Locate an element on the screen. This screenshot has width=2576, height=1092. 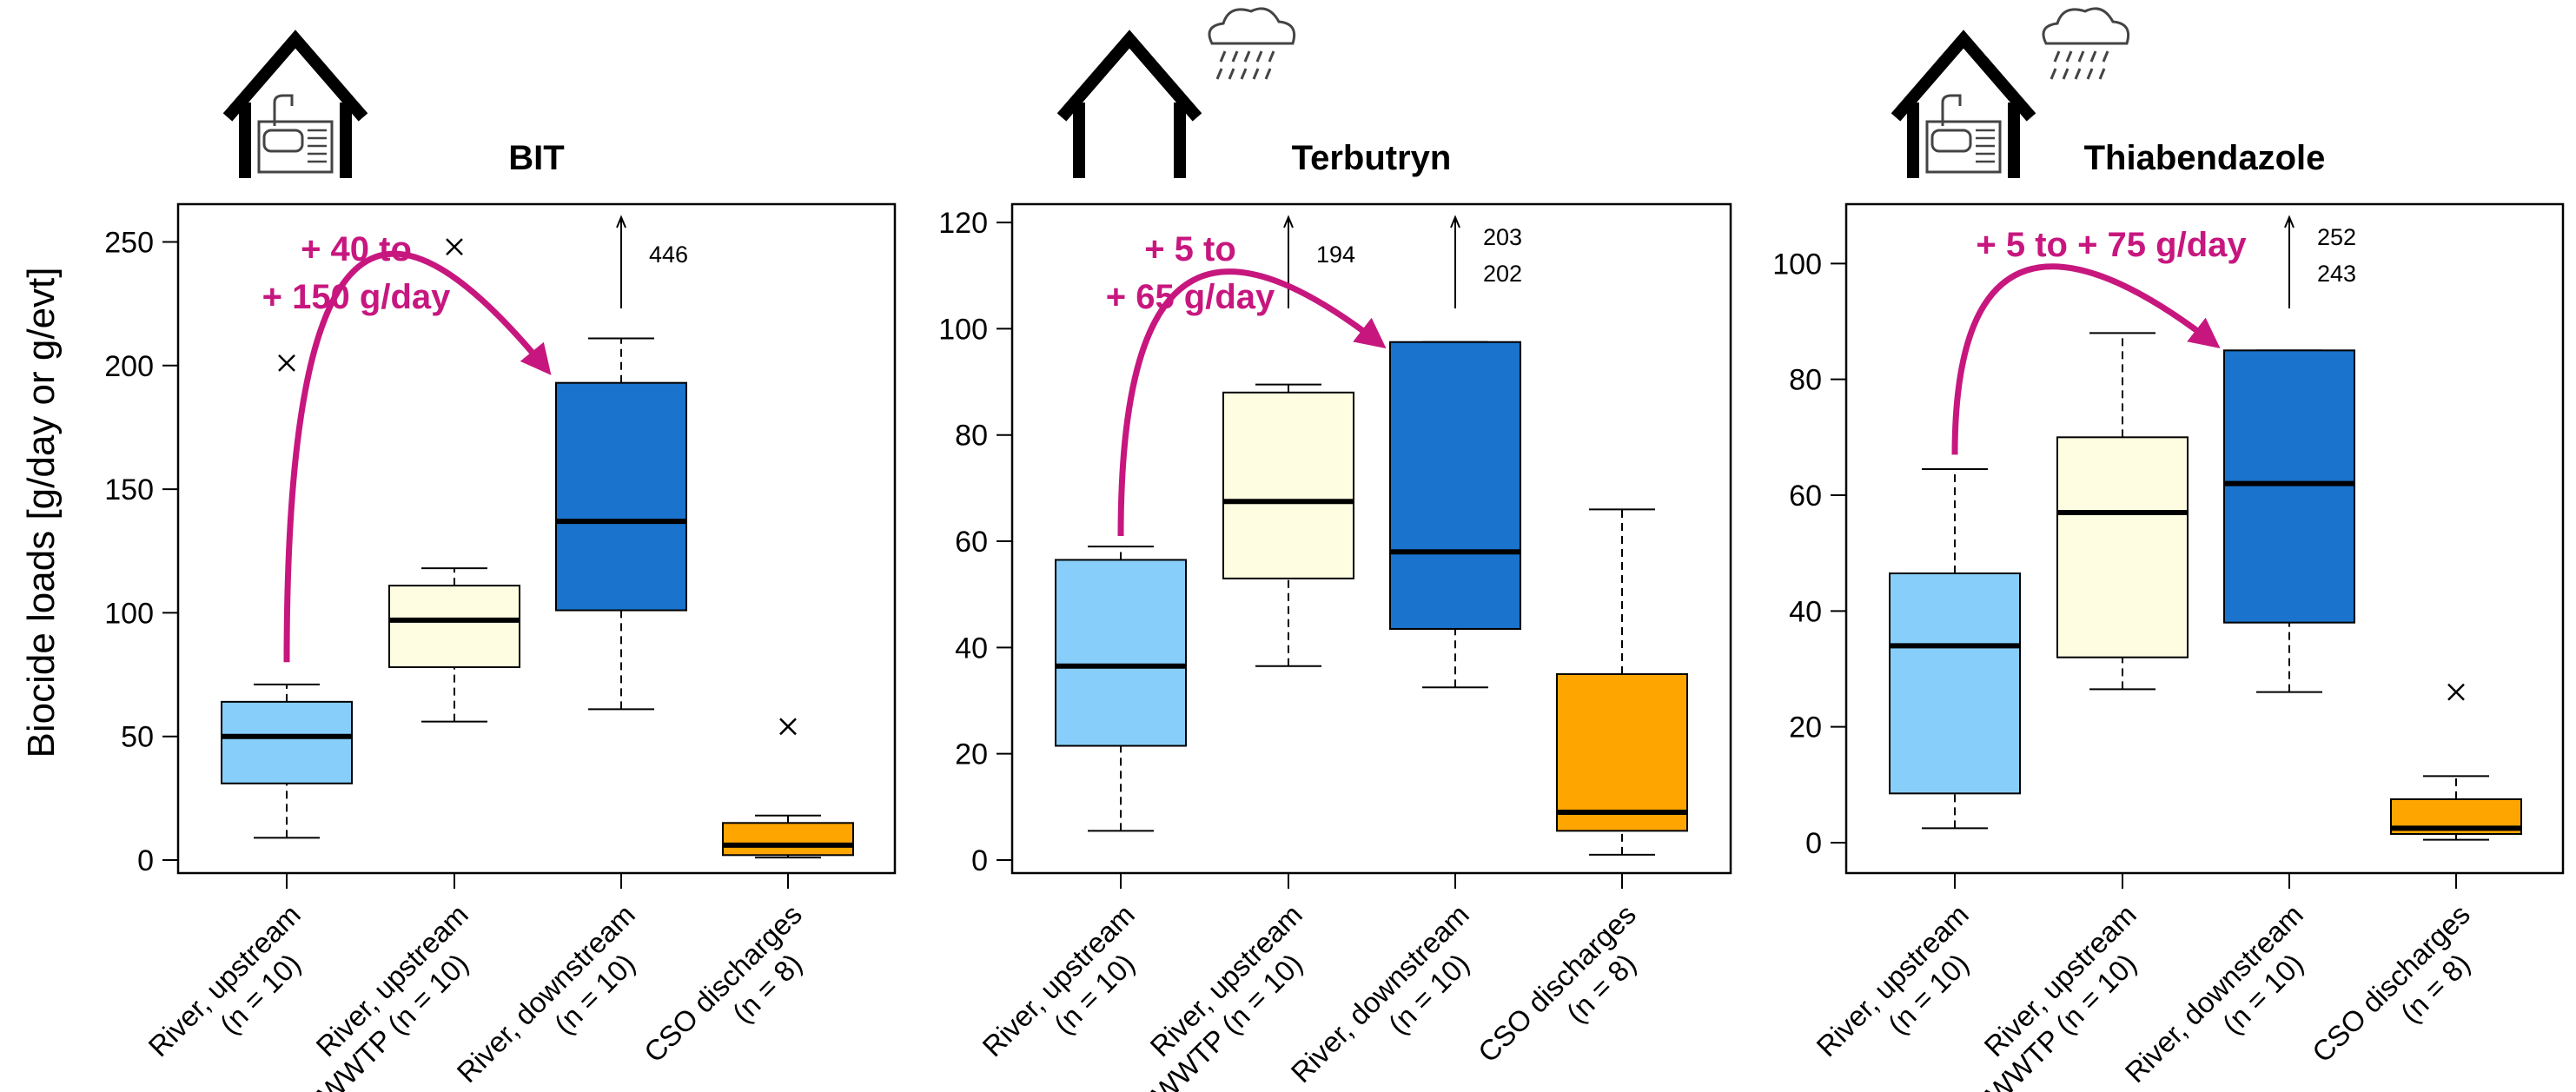
box-3: 446 is located at coordinates (621, 463).